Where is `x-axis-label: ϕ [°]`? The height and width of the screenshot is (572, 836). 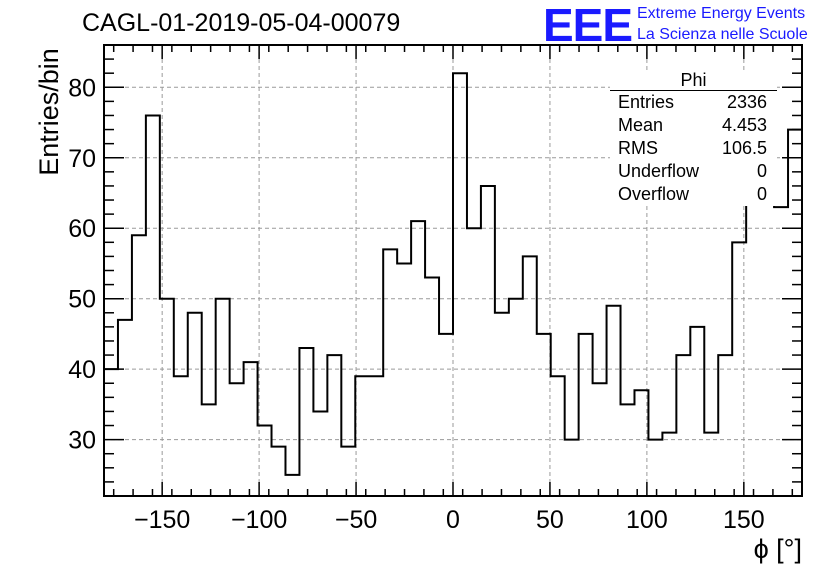 x-axis-label: ϕ [°] is located at coordinates (777, 549).